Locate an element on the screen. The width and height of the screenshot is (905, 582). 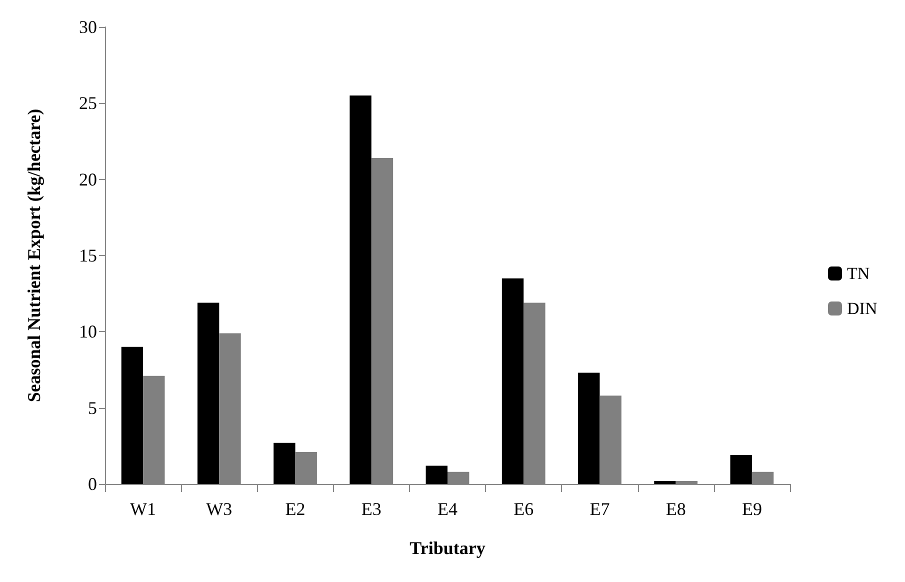
x-tick-label: E4 is located at coordinates (448, 509).